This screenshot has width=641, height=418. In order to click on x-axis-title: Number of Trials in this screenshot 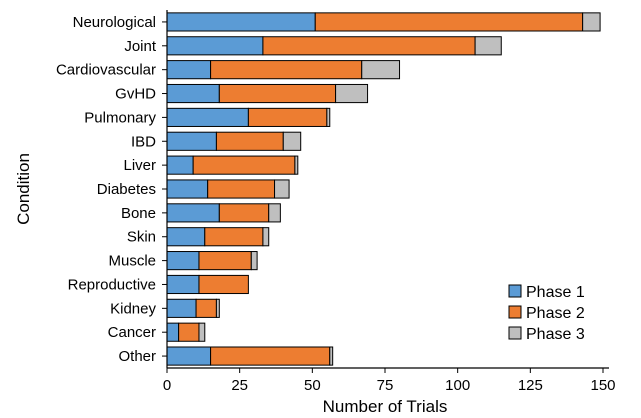, I will do `click(385, 406)`.